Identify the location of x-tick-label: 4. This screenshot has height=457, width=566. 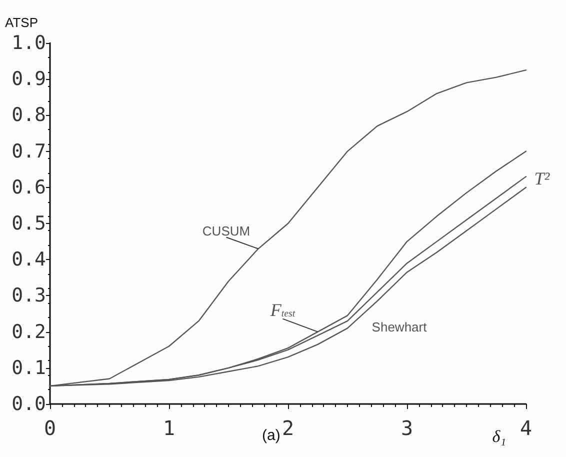
(526, 428).